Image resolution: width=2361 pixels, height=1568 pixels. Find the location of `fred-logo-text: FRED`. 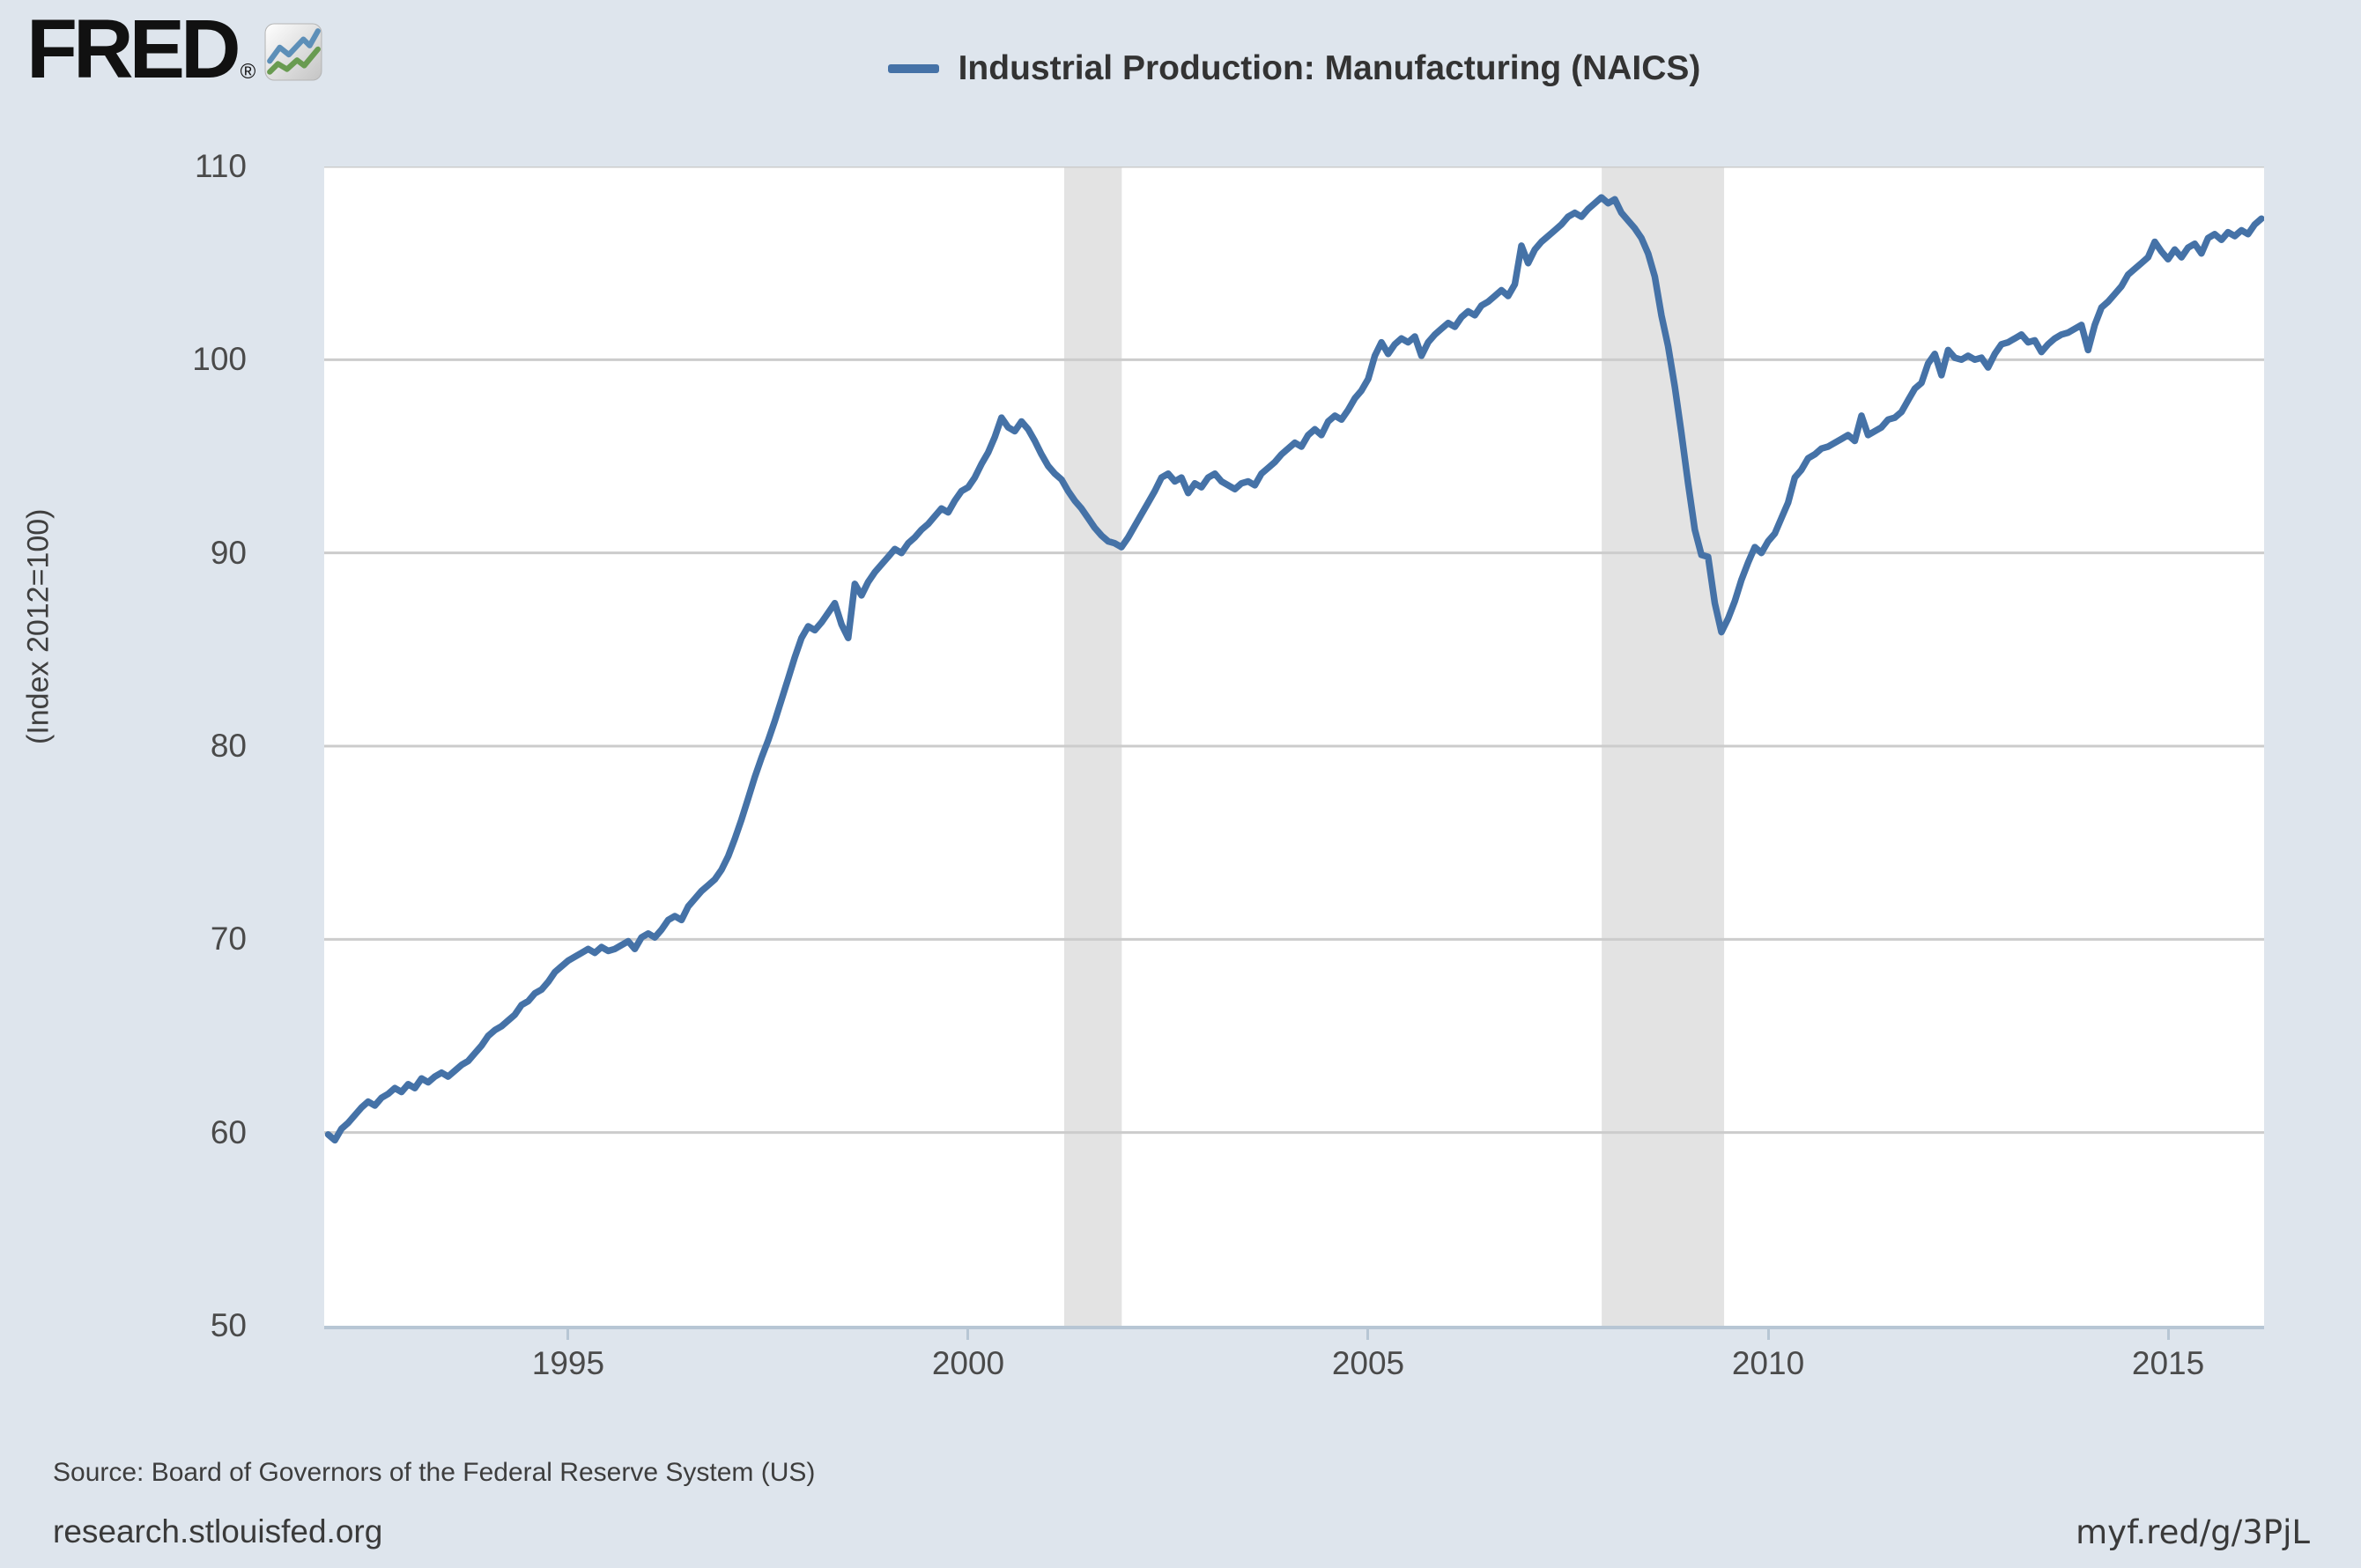

fred-logo-text: FRED is located at coordinates (133, 49).